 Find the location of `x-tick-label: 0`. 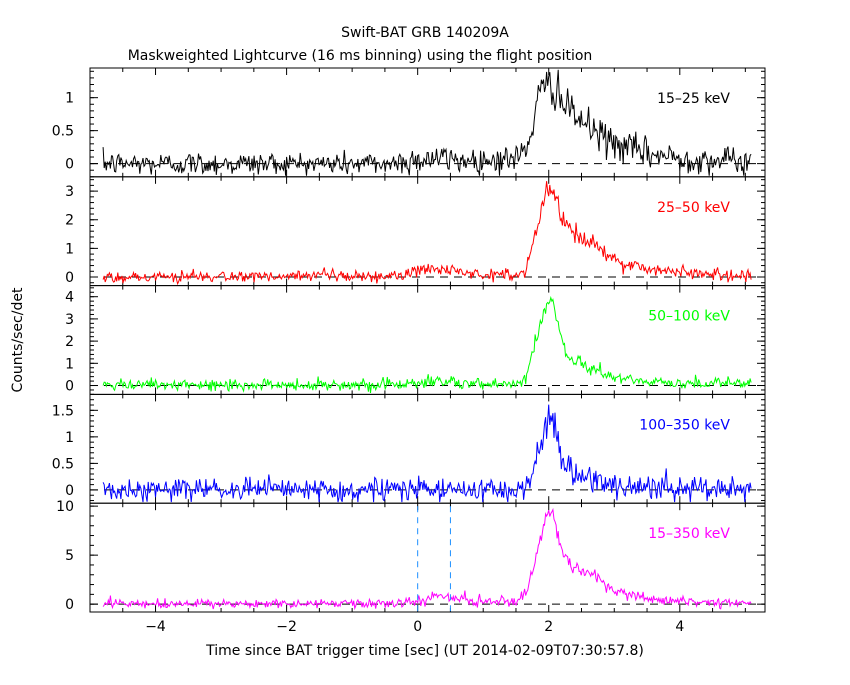

x-tick-label: 0 is located at coordinates (417, 627).